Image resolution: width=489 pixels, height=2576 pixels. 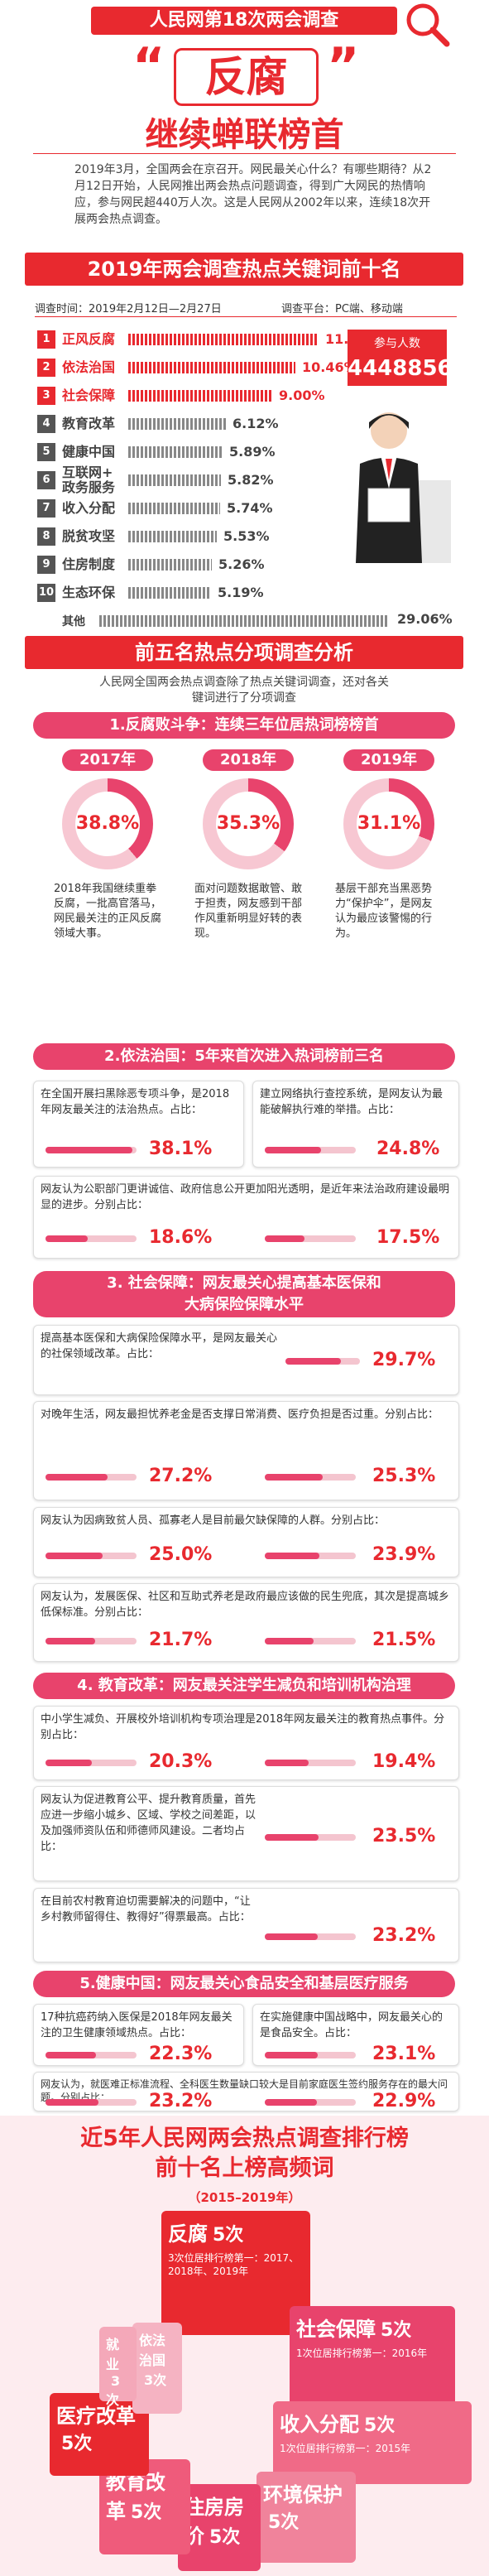 I want to click on keyword-label: 依法治国, so click(x=88, y=367).